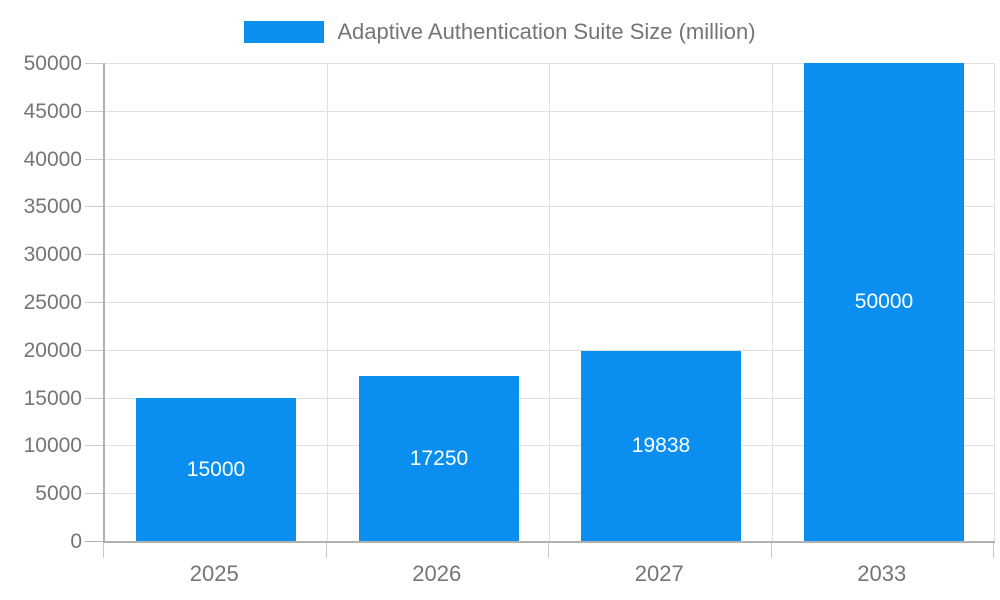 Image resolution: width=1000 pixels, height=600 pixels. I want to click on y-axis-tick-label: 45000, so click(52, 111).